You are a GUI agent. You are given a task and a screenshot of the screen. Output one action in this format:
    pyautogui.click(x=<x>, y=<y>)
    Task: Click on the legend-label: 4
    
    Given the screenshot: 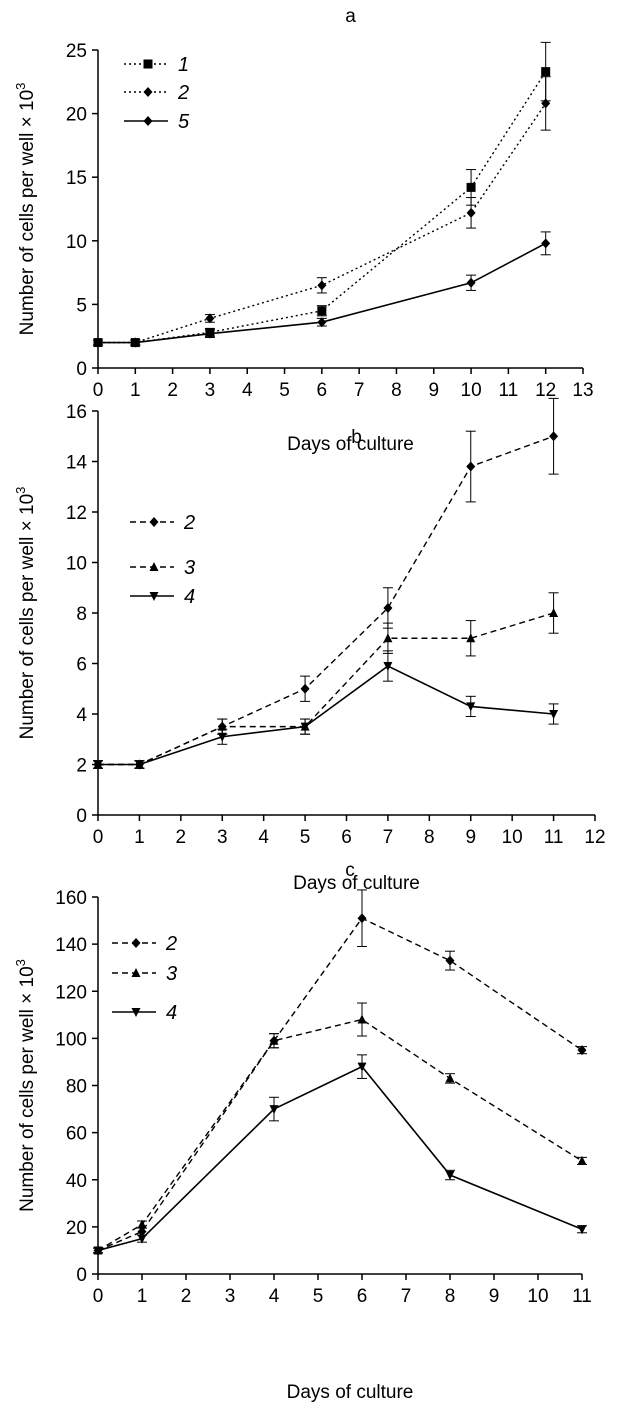 What is the action you would take?
    pyautogui.click(x=171, y=1013)
    